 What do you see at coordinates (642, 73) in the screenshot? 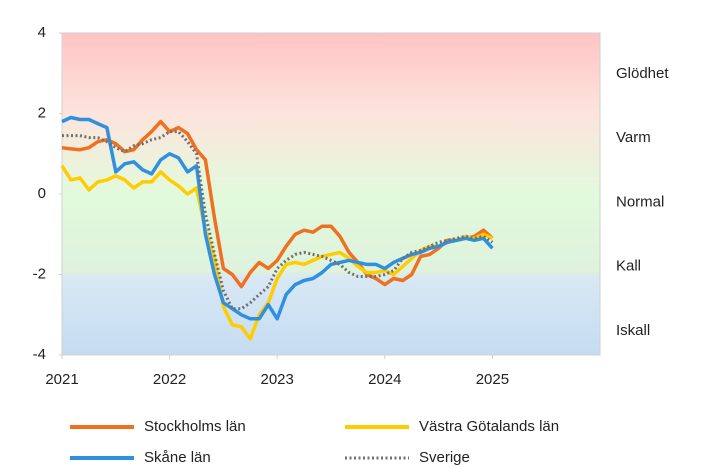
I see `zone-label: Glödhet` at bounding box center [642, 73].